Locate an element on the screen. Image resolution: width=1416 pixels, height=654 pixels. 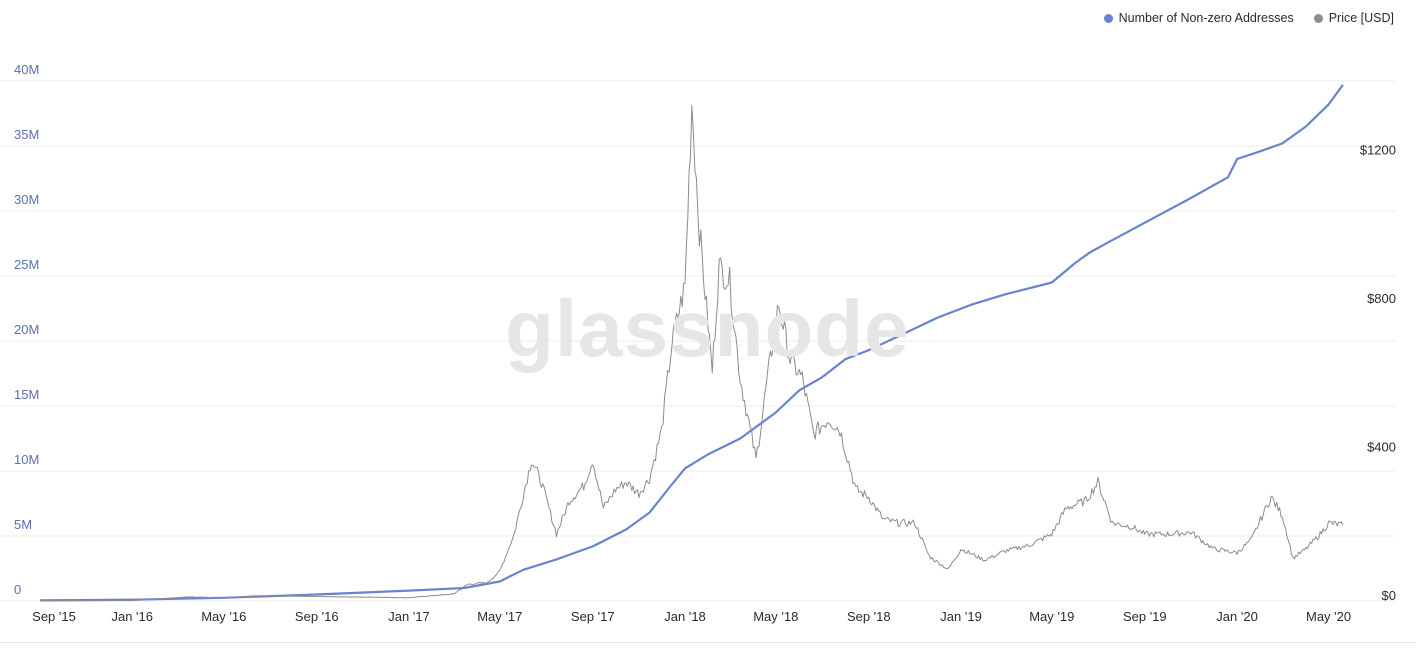
right-tick-label: $1200 is located at coordinates (1378, 149).